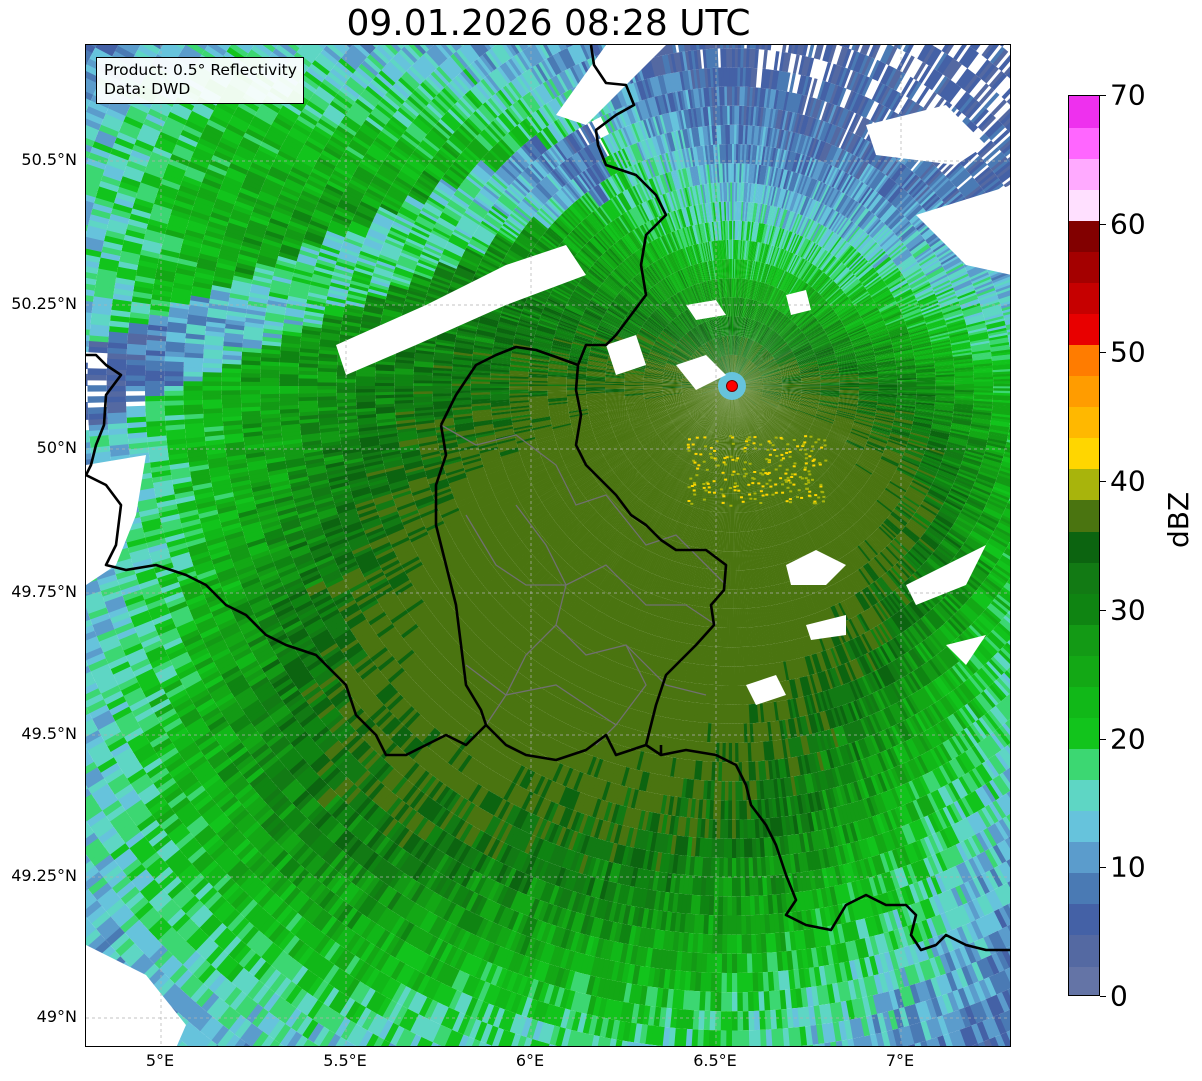 The image size is (1202, 1081). I want to click on colorbar-tick-label: 0, so click(1119, 996).